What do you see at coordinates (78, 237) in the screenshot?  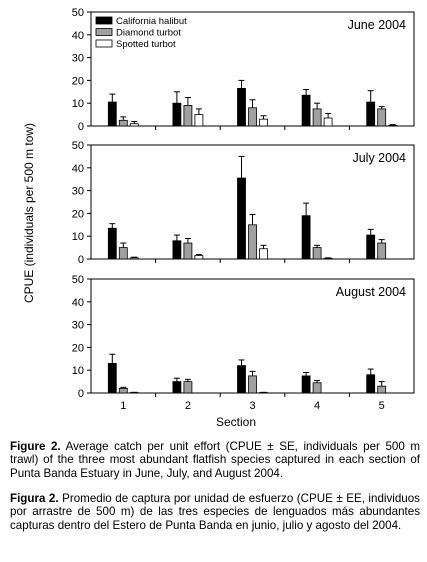 I see `panel-2-y-tick-label: 10` at bounding box center [78, 237].